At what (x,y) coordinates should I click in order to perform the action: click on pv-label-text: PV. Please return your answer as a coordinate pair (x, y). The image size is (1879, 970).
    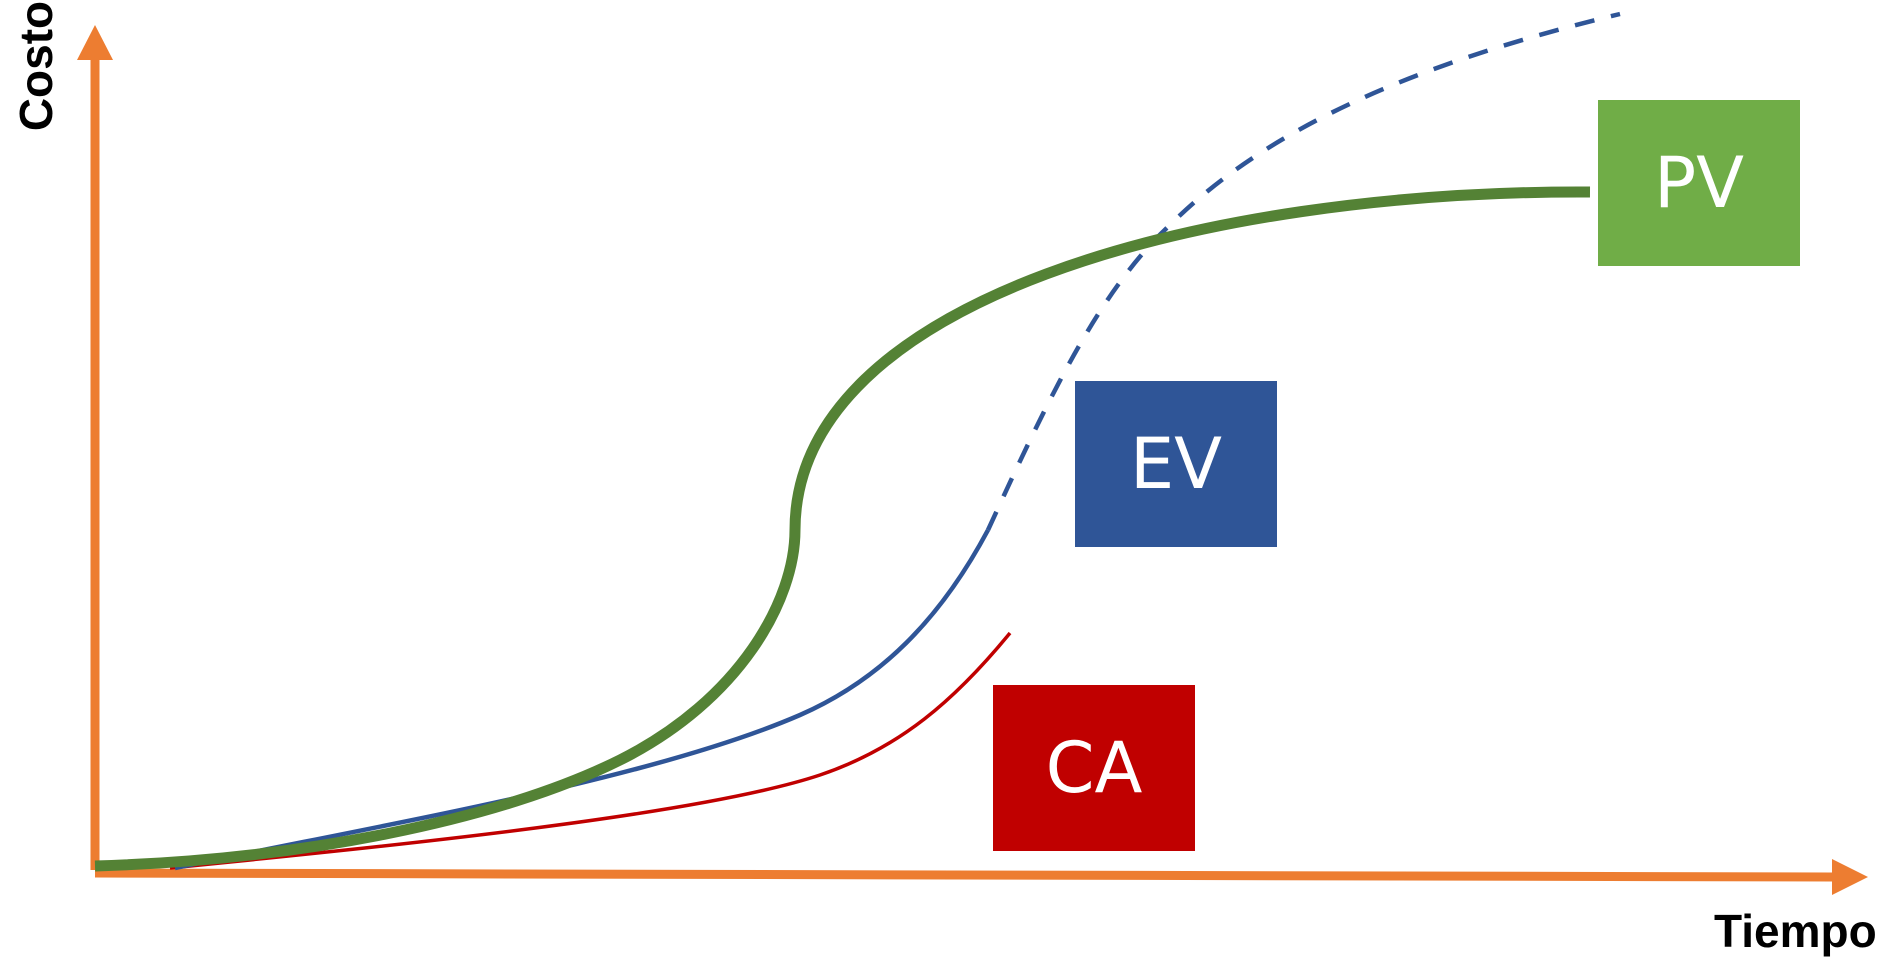
    Looking at the image, I should click on (1699, 183).